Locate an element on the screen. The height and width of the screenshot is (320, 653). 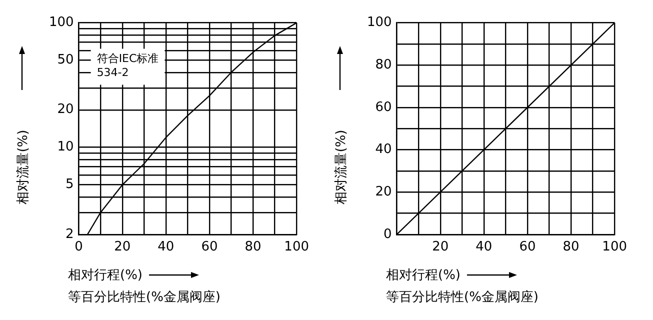
y-tick-label: 5 is located at coordinates (70, 184).